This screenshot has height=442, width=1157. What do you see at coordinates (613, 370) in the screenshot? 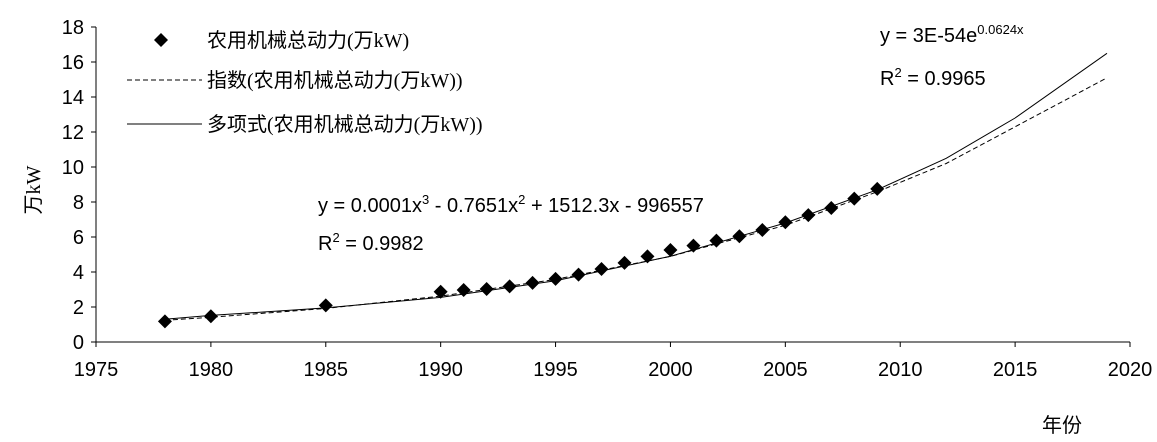
I see `x-tick-labels: 1975 1980 1985 1990 1995 2000 2005 2010 2015 2020` at bounding box center [613, 370].